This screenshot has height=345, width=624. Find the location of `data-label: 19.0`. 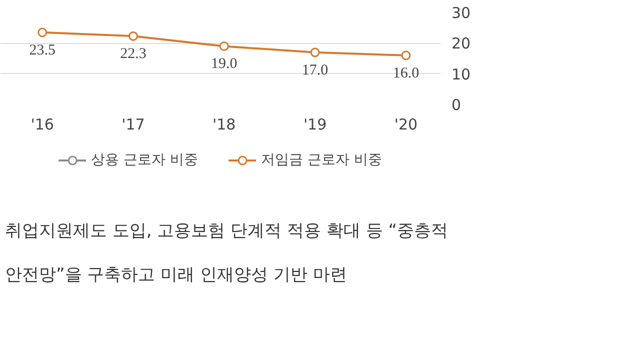

data-label: 19.0 is located at coordinates (224, 64).